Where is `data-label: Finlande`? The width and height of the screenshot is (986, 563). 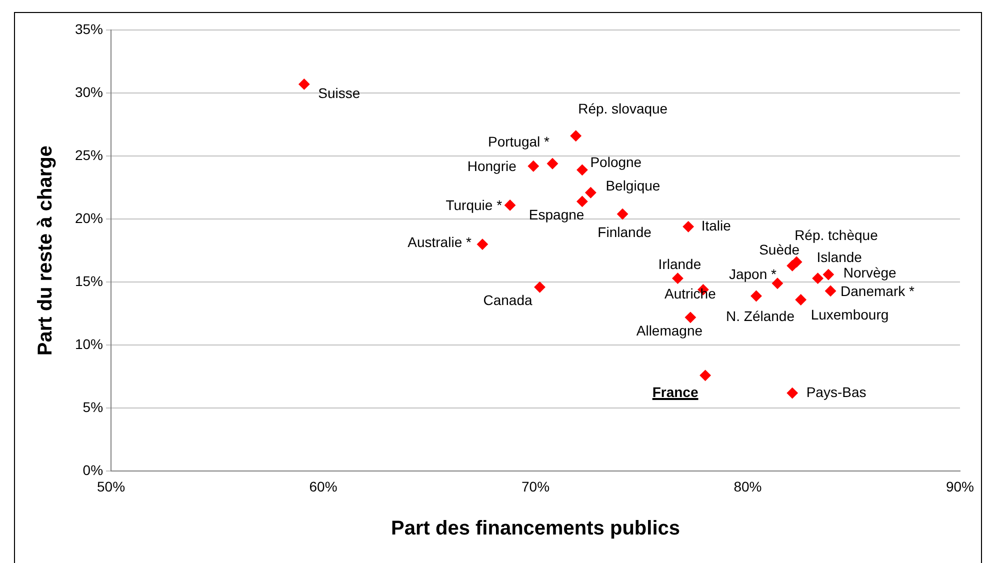 data-label: Finlande is located at coordinates (625, 232).